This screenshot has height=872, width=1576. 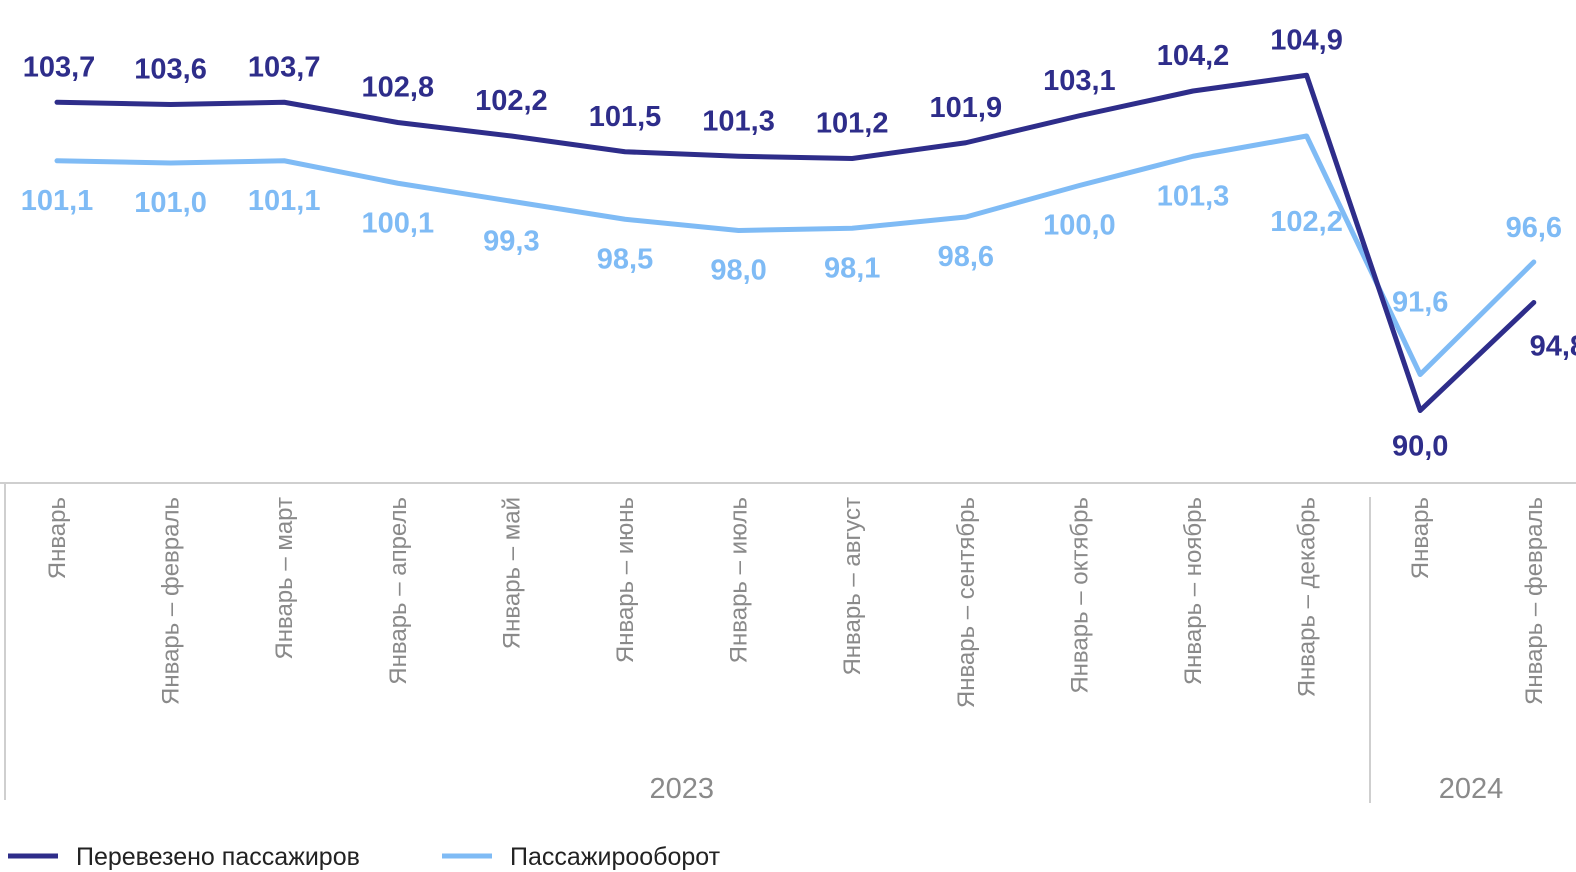 I want to click on data-label-turnover: 102,2, so click(x=1306, y=222).